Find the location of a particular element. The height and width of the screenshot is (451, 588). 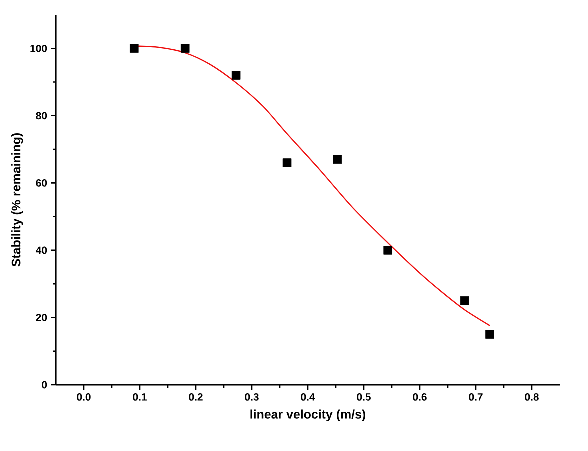

y-tick-label: 80 is located at coordinates (42, 116).